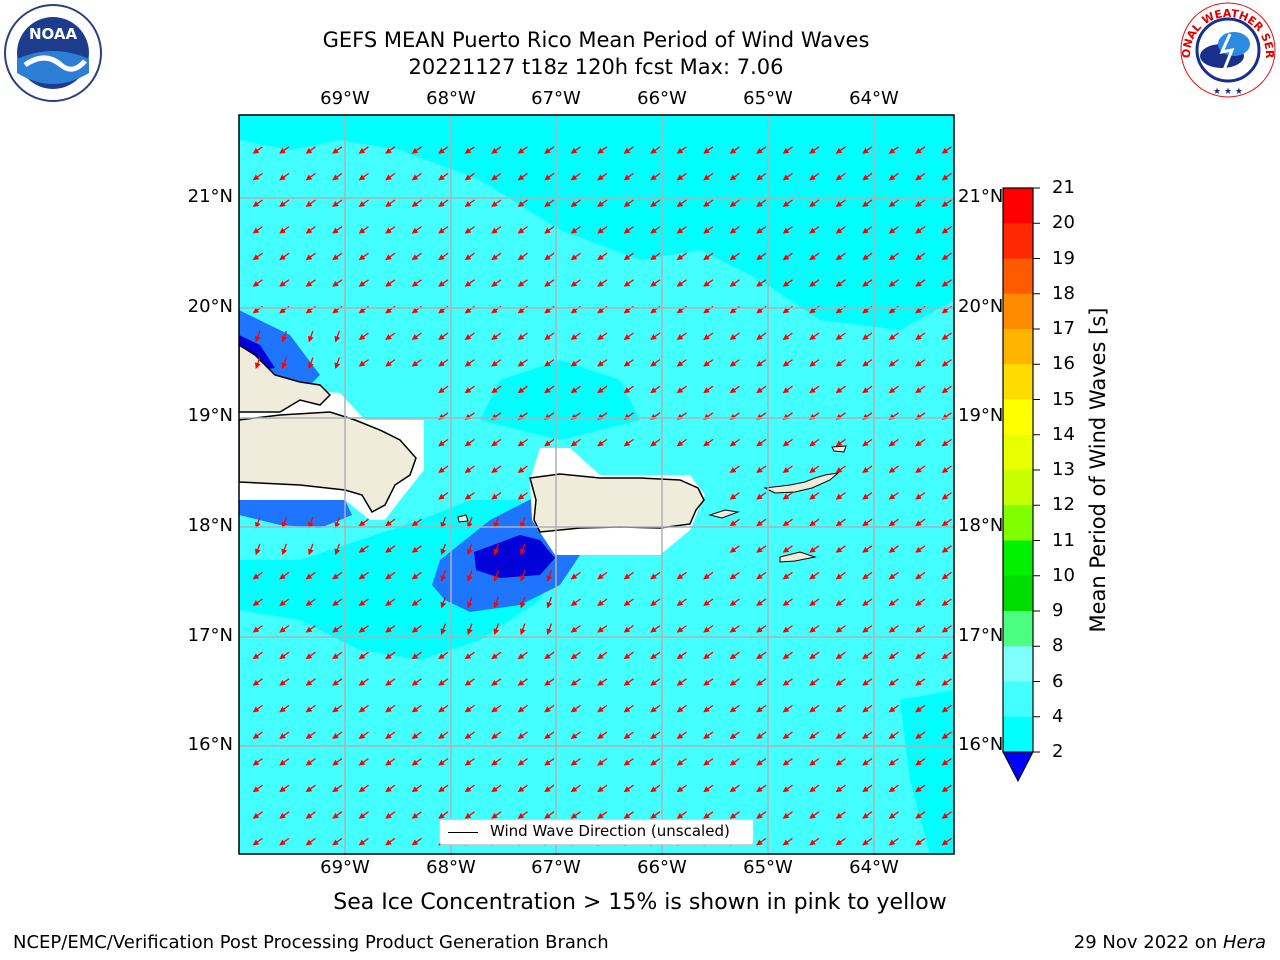 This screenshot has height=960, width=1280. What do you see at coordinates (1170, 942) in the screenshot?
I see `footer-date: 29 Nov 2022 on Hera` at bounding box center [1170, 942].